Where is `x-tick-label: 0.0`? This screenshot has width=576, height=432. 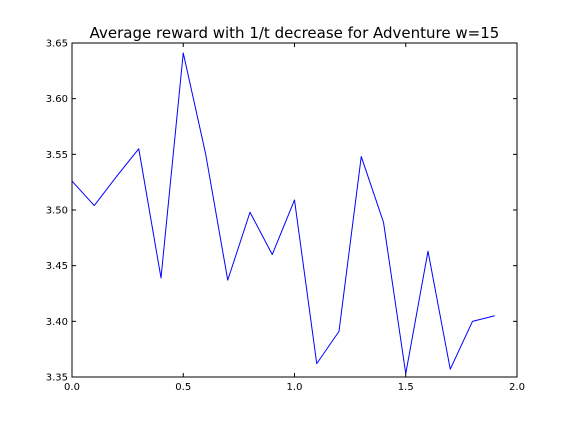
x-tick-label: 0.0 is located at coordinates (72, 387).